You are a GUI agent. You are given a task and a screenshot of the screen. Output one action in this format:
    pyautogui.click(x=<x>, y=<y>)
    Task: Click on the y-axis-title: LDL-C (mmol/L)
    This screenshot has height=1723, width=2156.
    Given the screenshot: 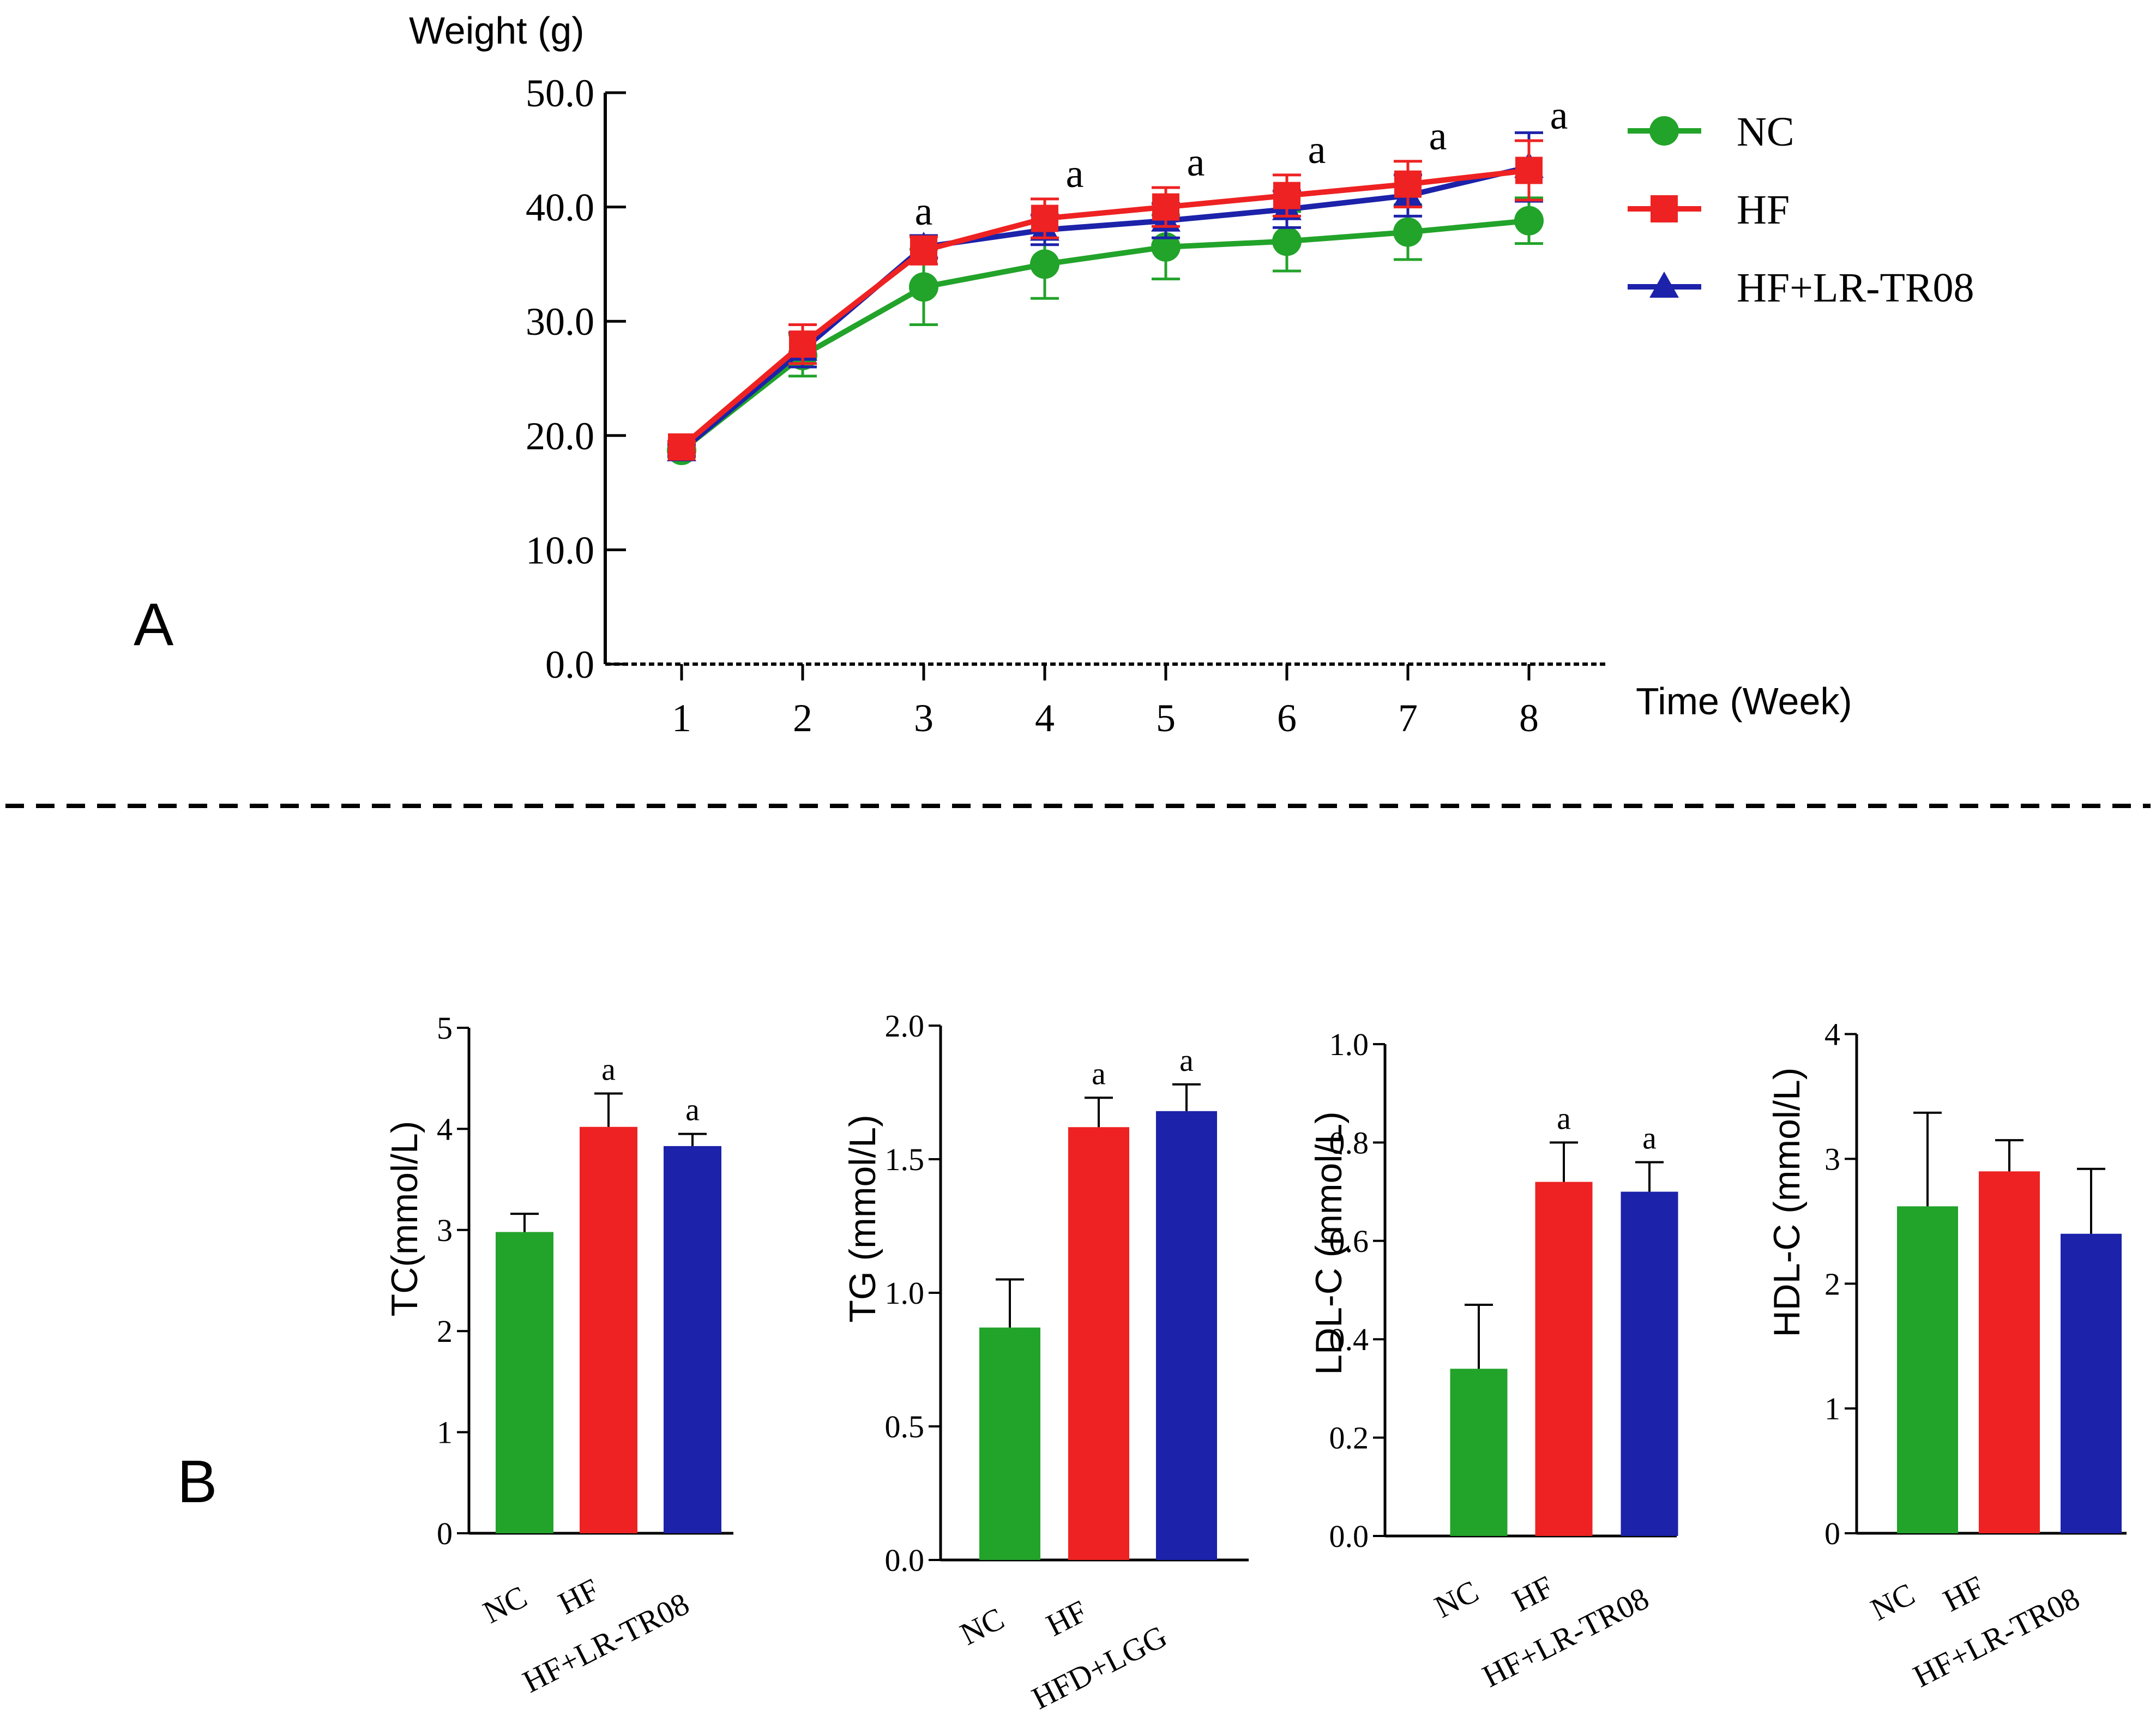 What is the action you would take?
    pyautogui.click(x=1329, y=1243)
    